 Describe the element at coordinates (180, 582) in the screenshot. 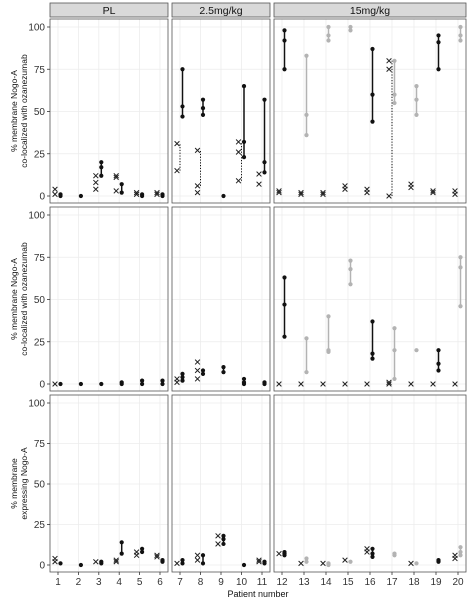

I see `x-tick-label: 7` at that location.